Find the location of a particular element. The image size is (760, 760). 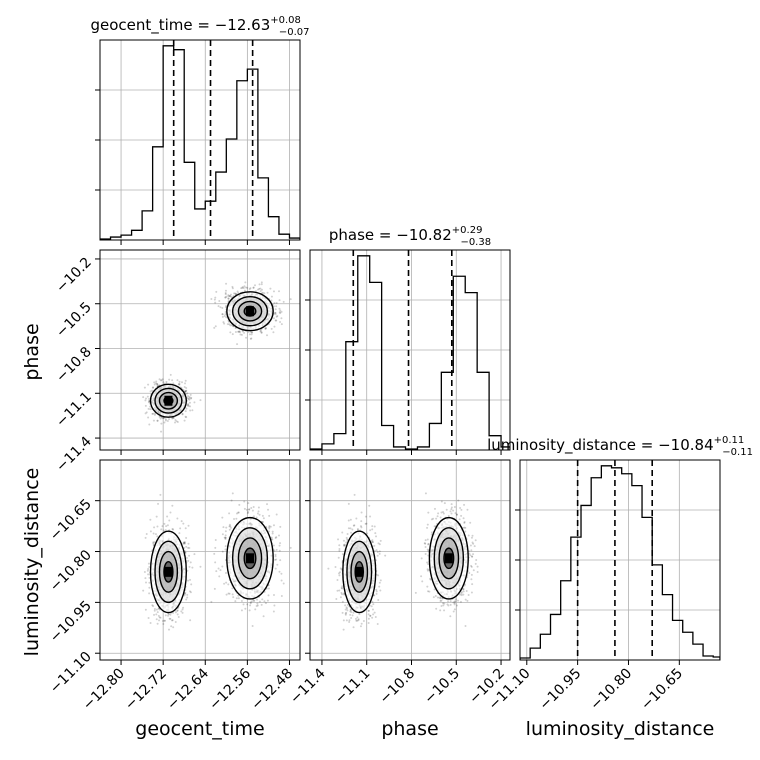

x-tick-label: −12.64 is located at coordinates (188, 689).